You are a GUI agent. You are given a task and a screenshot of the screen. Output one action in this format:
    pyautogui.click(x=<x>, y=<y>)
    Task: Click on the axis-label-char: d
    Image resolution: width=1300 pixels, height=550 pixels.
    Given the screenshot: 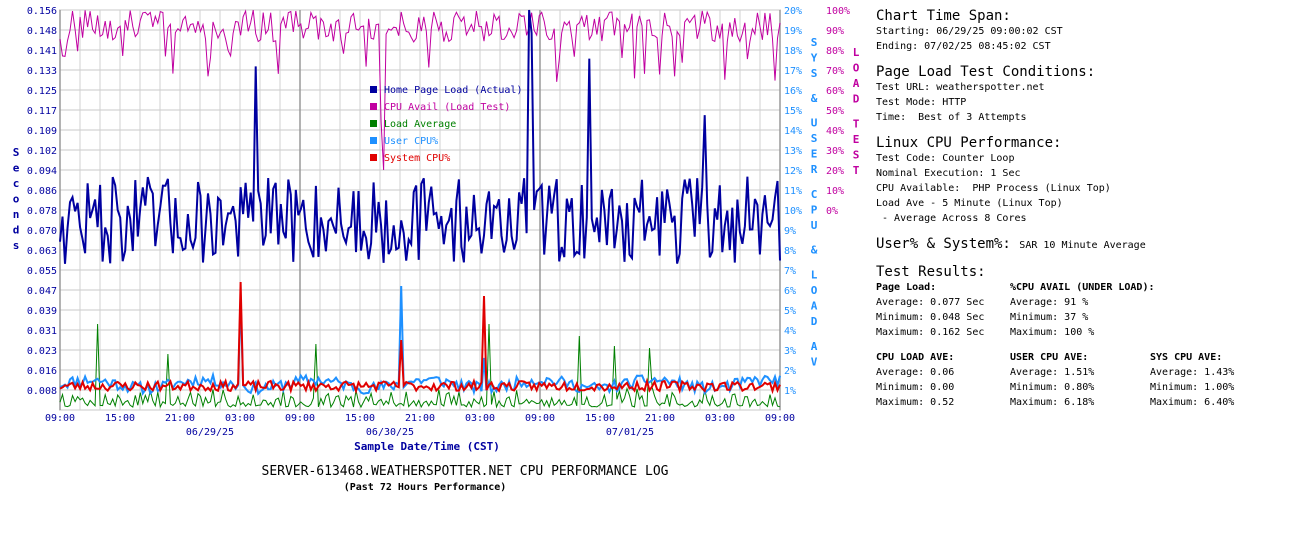 What is the action you would take?
    pyautogui.click(x=16, y=230)
    